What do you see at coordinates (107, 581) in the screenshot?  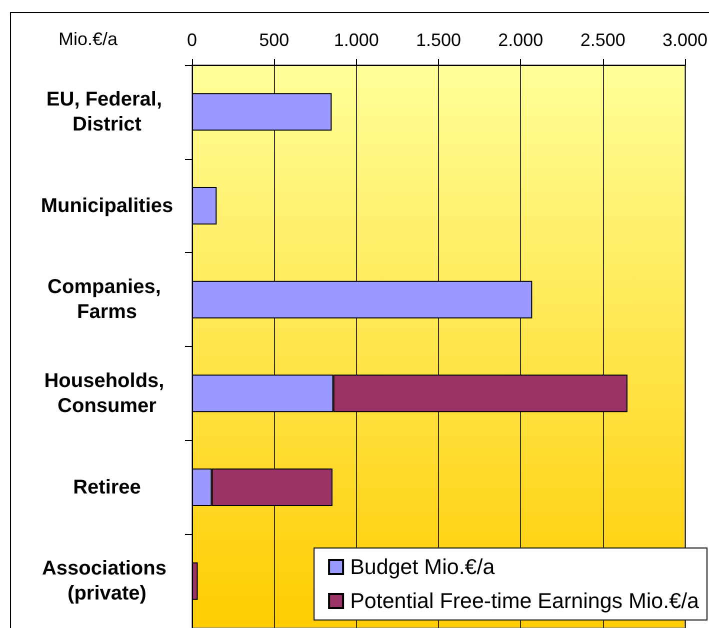 I see `y-tick-label: Associations (private)` at bounding box center [107, 581].